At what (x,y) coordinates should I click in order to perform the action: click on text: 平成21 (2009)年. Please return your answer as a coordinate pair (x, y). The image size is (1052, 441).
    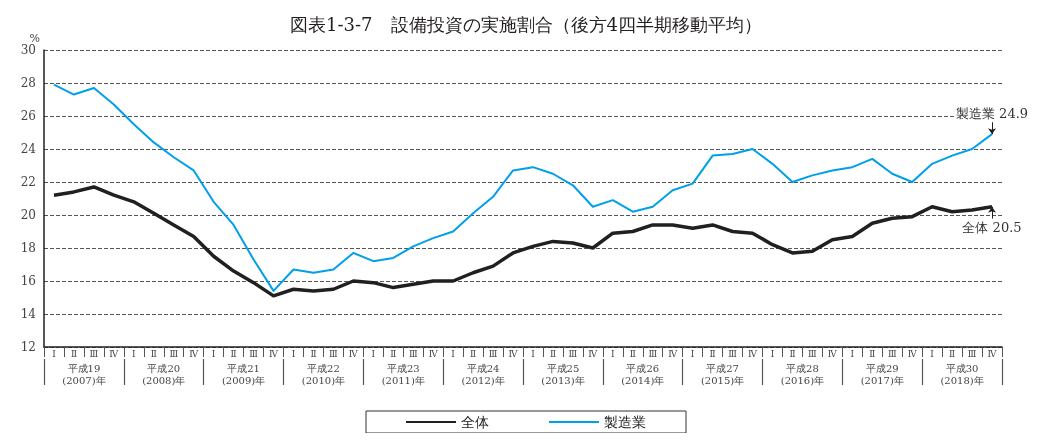
    Looking at the image, I should click on (243, 374).